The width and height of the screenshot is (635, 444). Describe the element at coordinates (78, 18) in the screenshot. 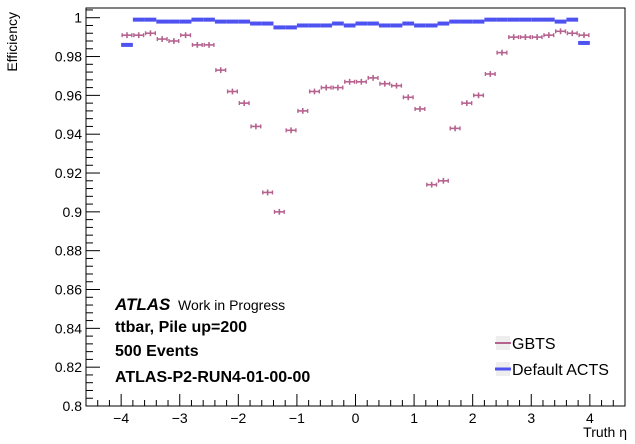

I see `y-tick-label: 1` at that location.